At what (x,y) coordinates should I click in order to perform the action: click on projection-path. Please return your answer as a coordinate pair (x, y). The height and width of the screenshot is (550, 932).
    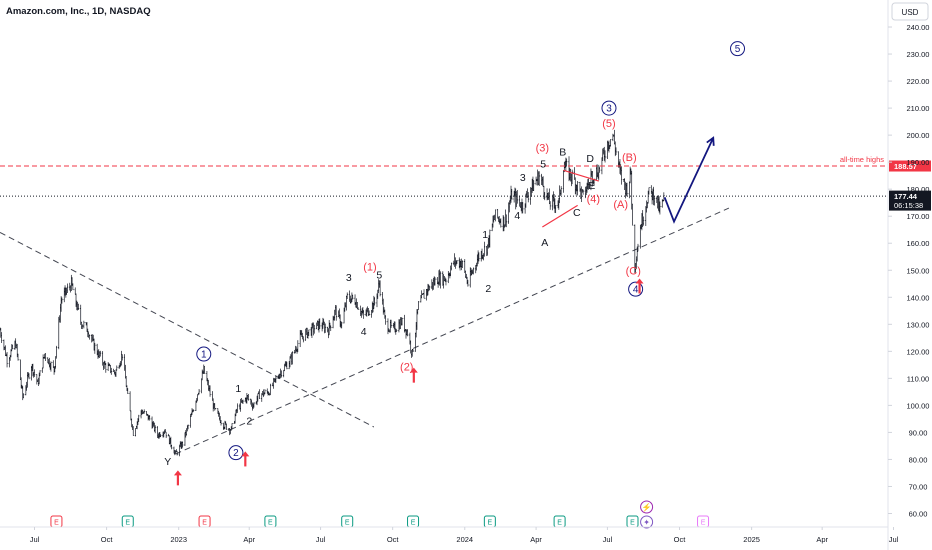
    Looking at the image, I should click on (689, 180).